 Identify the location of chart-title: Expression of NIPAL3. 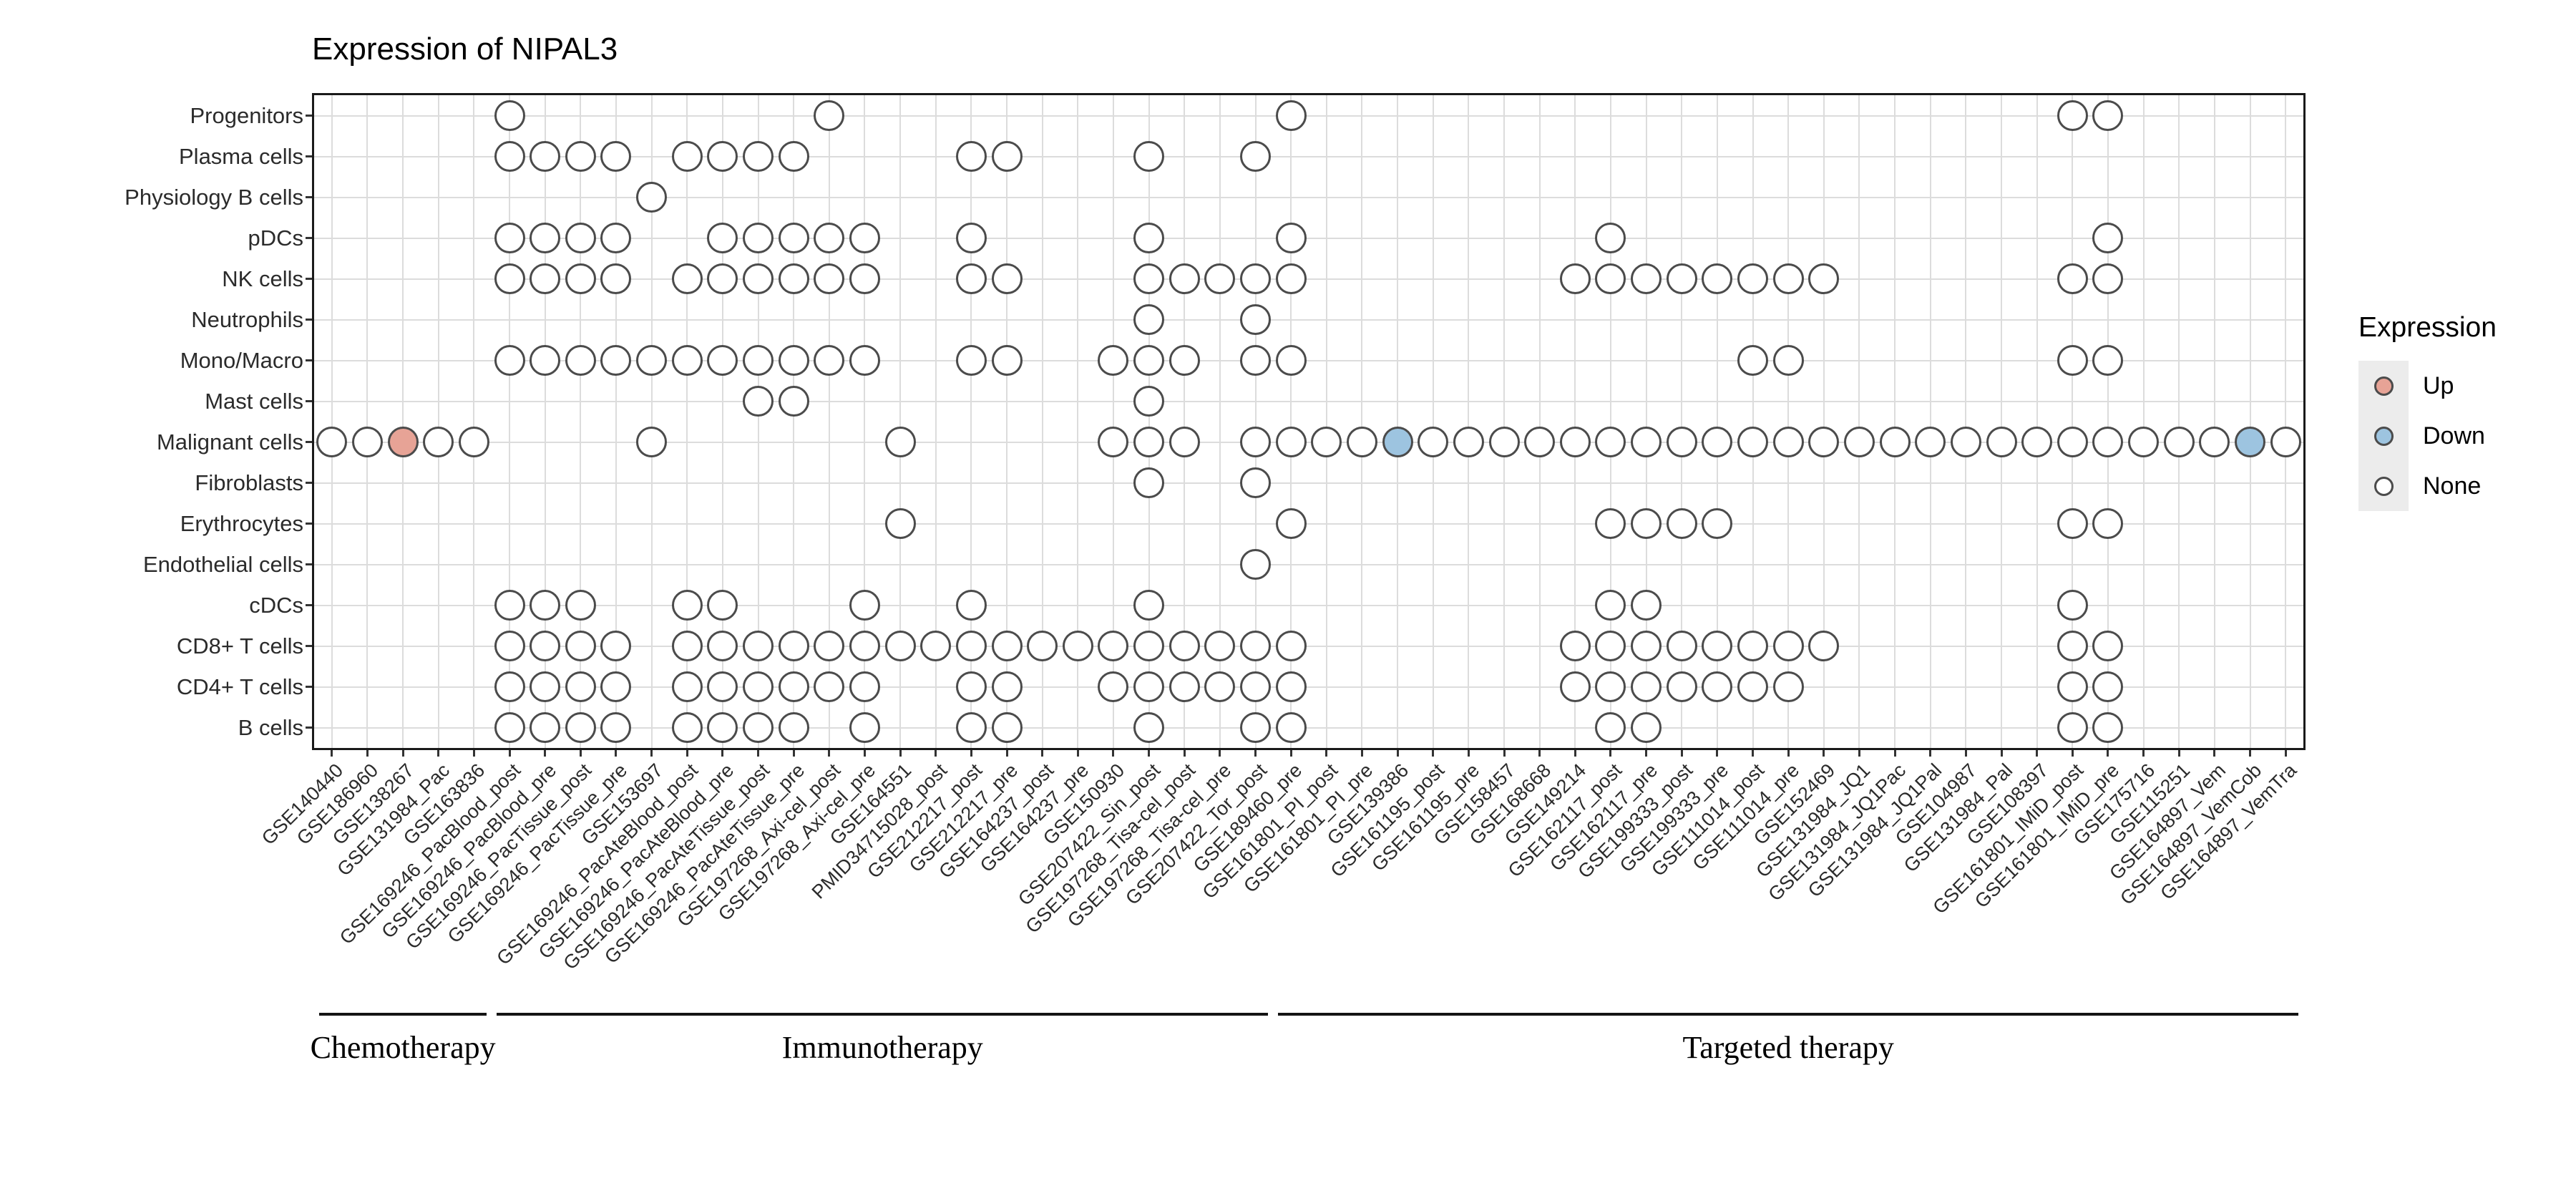
(465, 49).